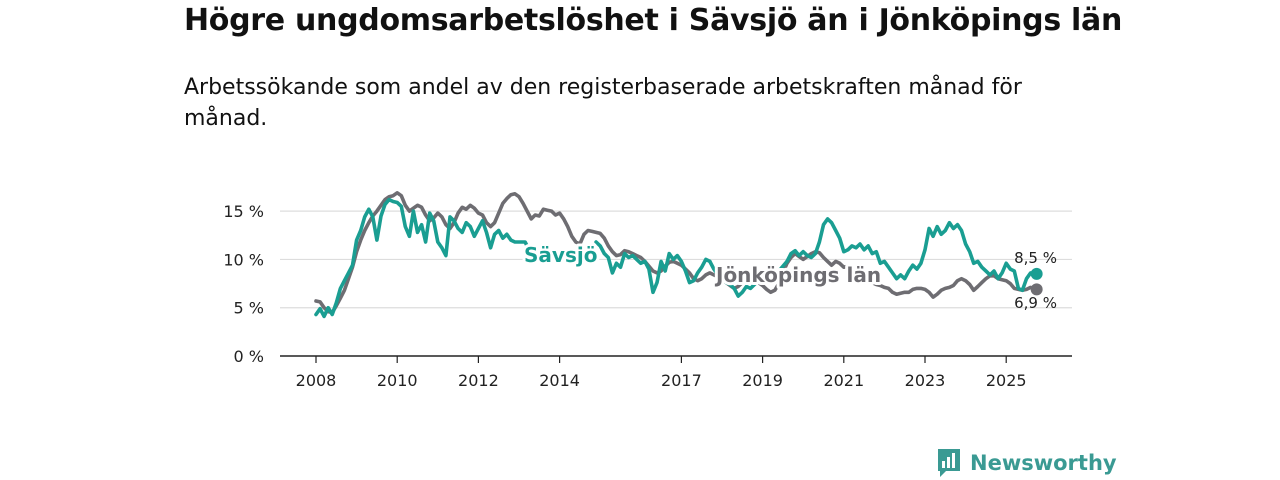  Describe the element at coordinates (316, 380) in the screenshot. I see `x-tick-label: 2008` at that location.